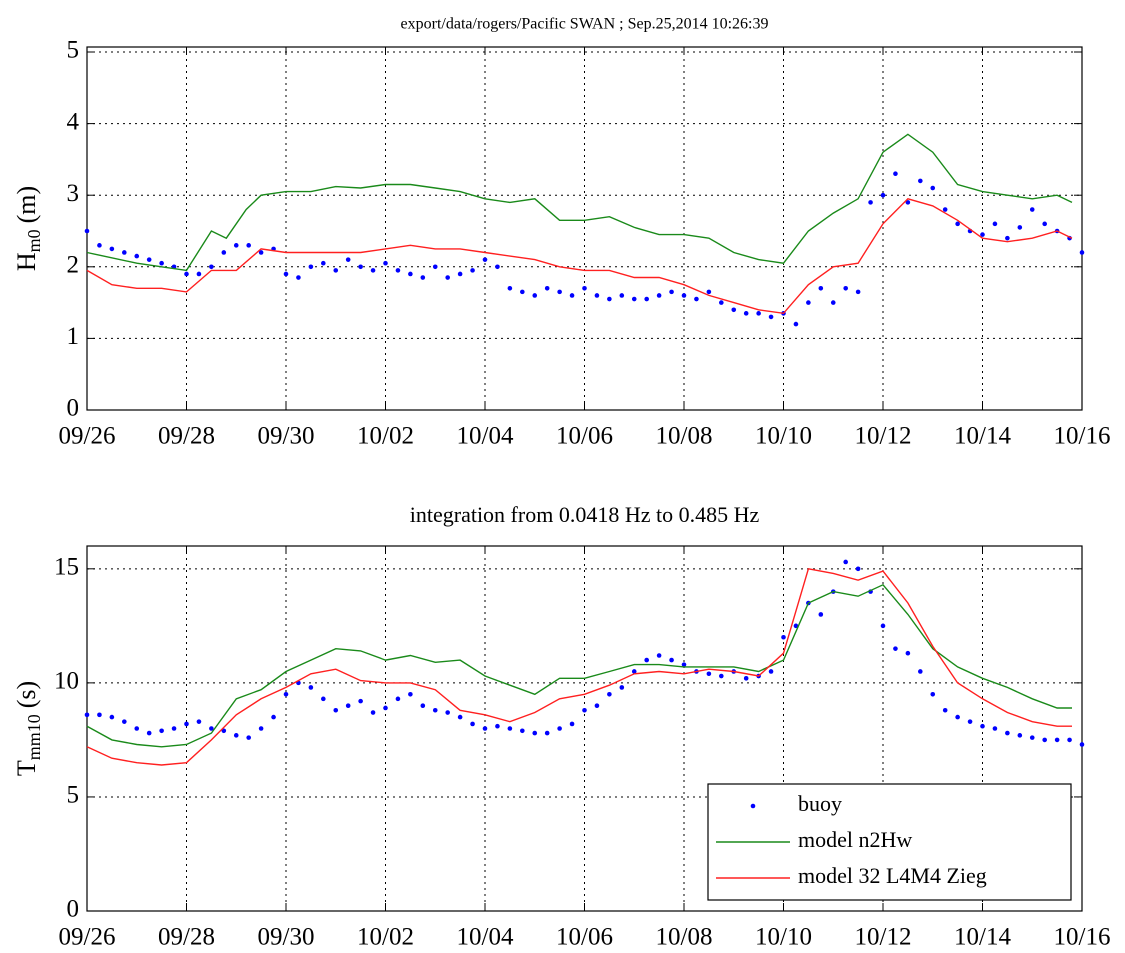  I want to click on y-tick-label: 4, so click(73, 121).